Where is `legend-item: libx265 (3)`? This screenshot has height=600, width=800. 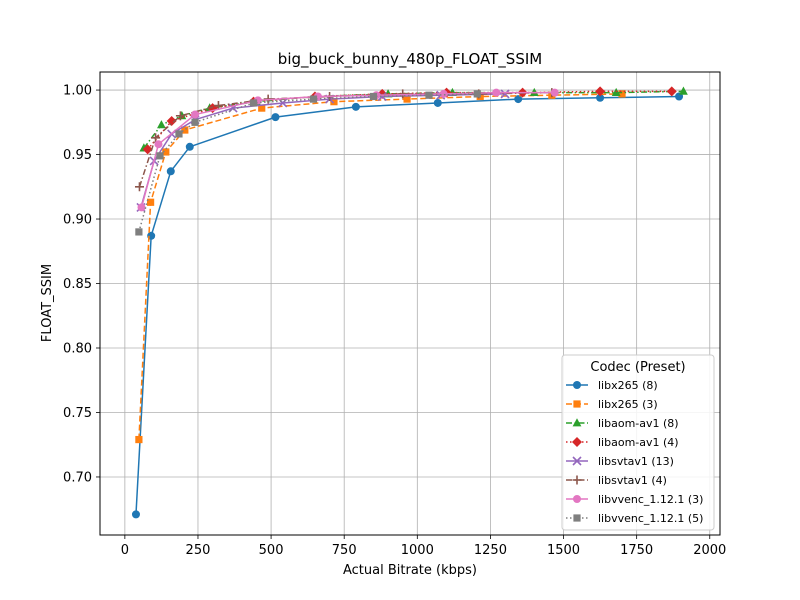
legend-item: libx265 (3) is located at coordinates (612, 404).